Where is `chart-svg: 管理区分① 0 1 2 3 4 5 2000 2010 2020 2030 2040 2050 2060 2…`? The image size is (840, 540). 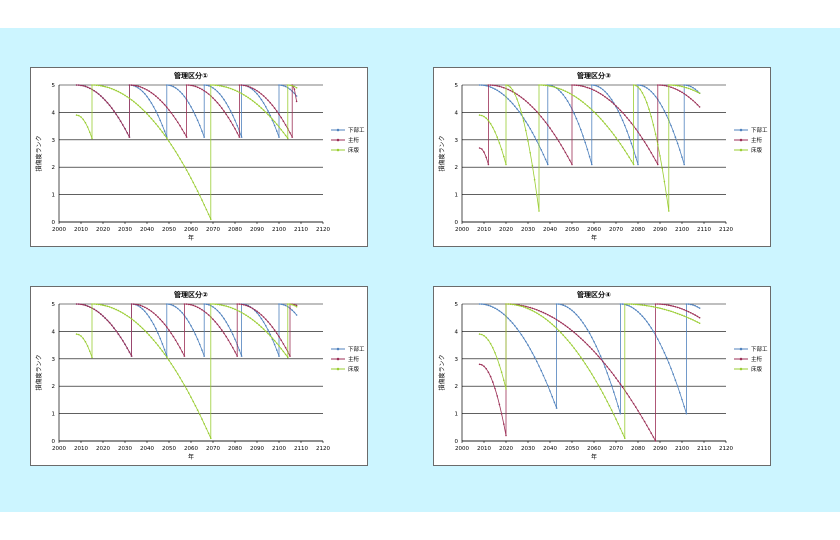
chart-svg: 管理区分① 0 1 2 3 4 5 2000 2010 2020 2030 2040 2050 2060 2… is located at coordinates (200, 156).